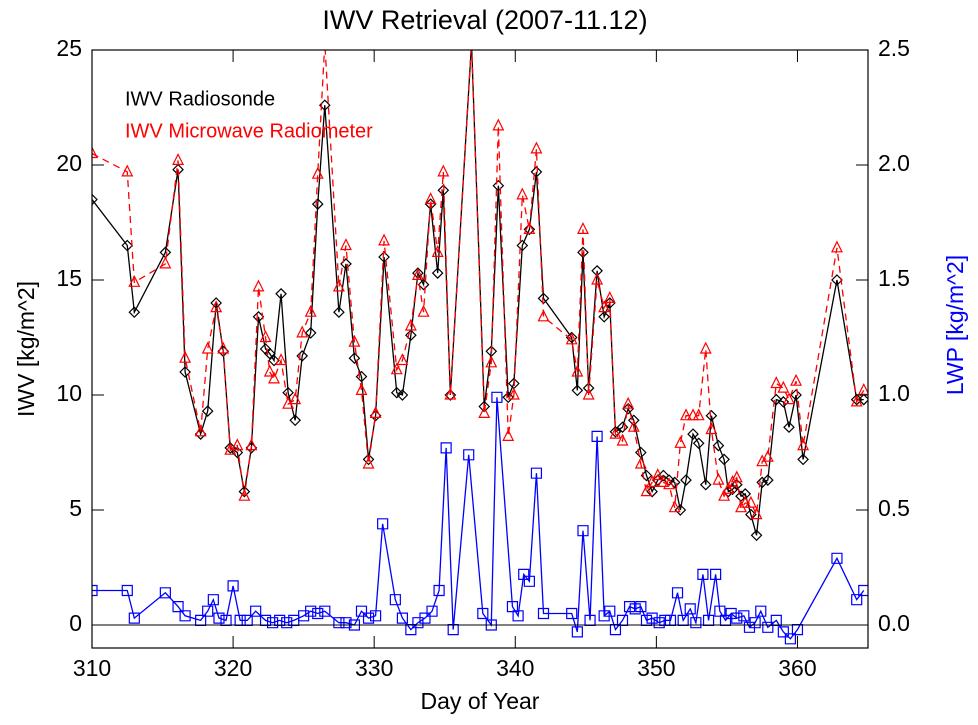 This screenshot has height=725, width=978. What do you see at coordinates (894, 508) in the screenshot?
I see `y2-tick-label: 0.5` at bounding box center [894, 508].